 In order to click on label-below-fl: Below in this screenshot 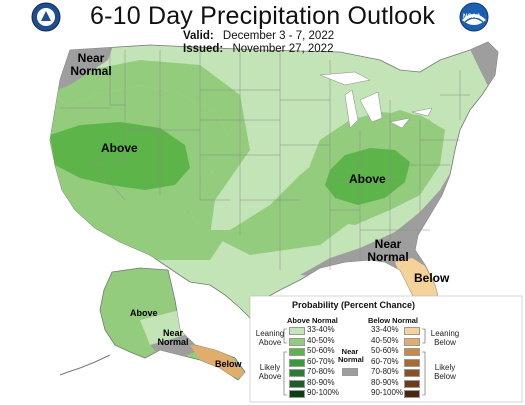, I will do `click(432, 278)`.